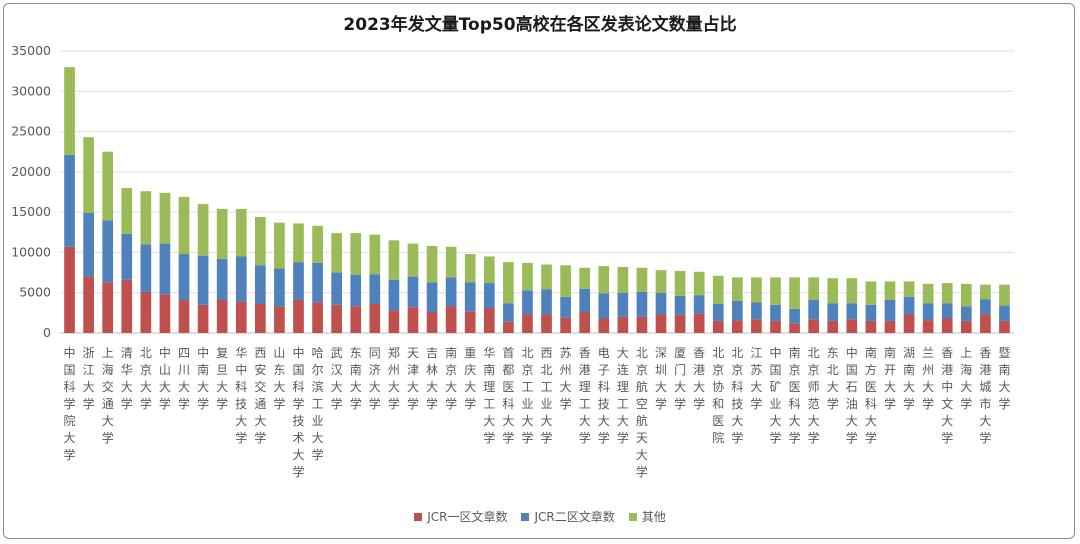 The height and width of the screenshot is (544, 1080). What do you see at coordinates (467, 517) in the screenshot?
I see `legend-label: JCR一区文章数` at bounding box center [467, 517].